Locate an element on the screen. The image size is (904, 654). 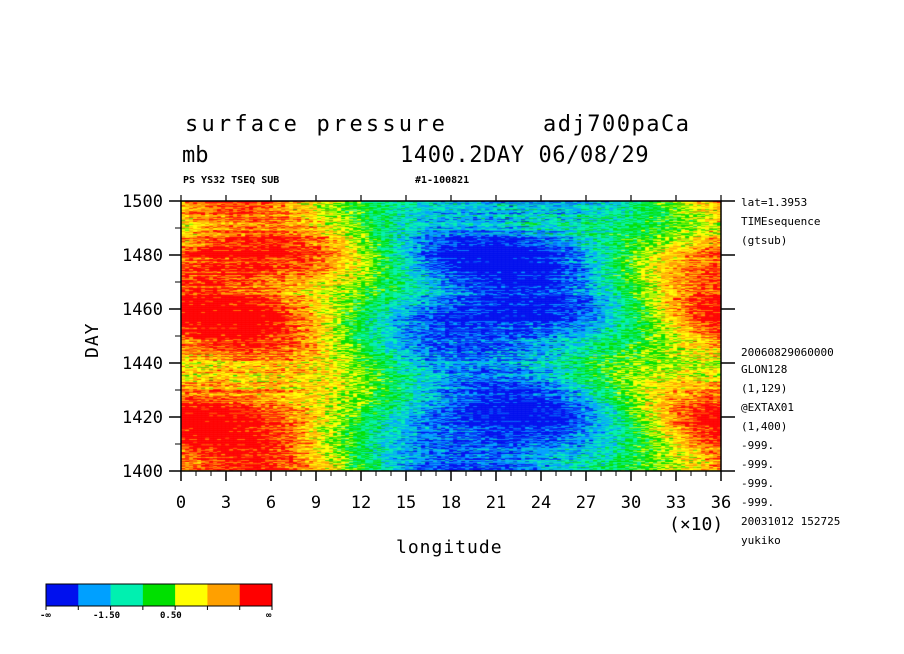
x-tick-label: 18 is located at coordinates (451, 503).